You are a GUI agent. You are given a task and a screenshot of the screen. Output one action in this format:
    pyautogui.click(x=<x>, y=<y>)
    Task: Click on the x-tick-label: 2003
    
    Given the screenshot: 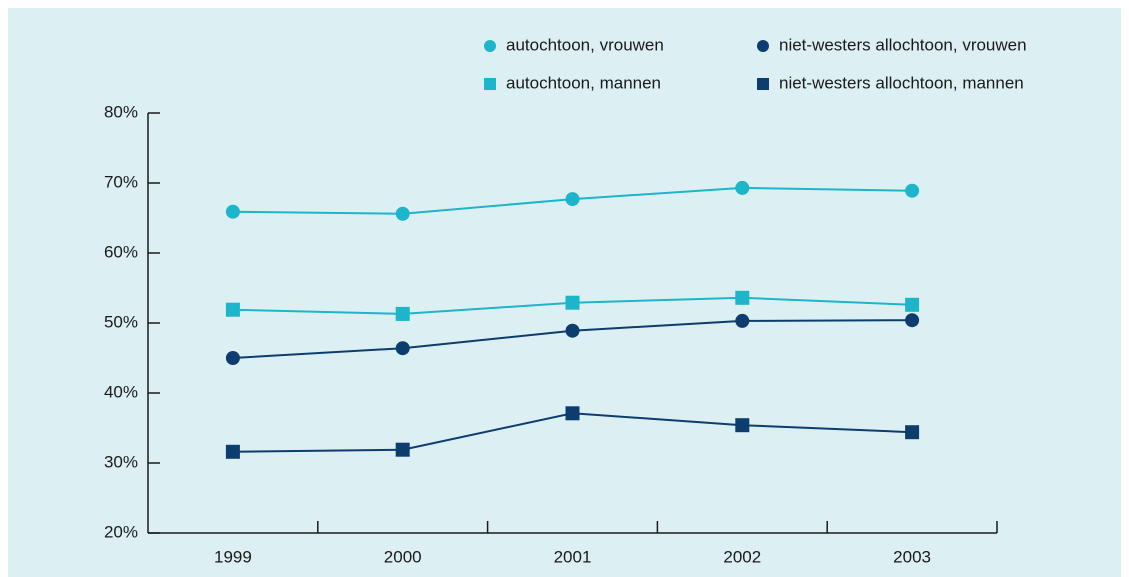 What is the action you would take?
    pyautogui.click(x=912, y=556)
    